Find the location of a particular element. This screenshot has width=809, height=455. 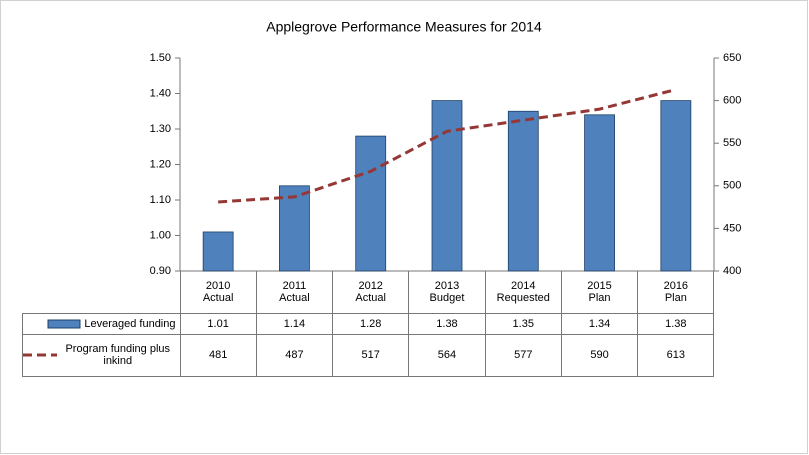

y2-tick-label: 600 is located at coordinates (732, 101).